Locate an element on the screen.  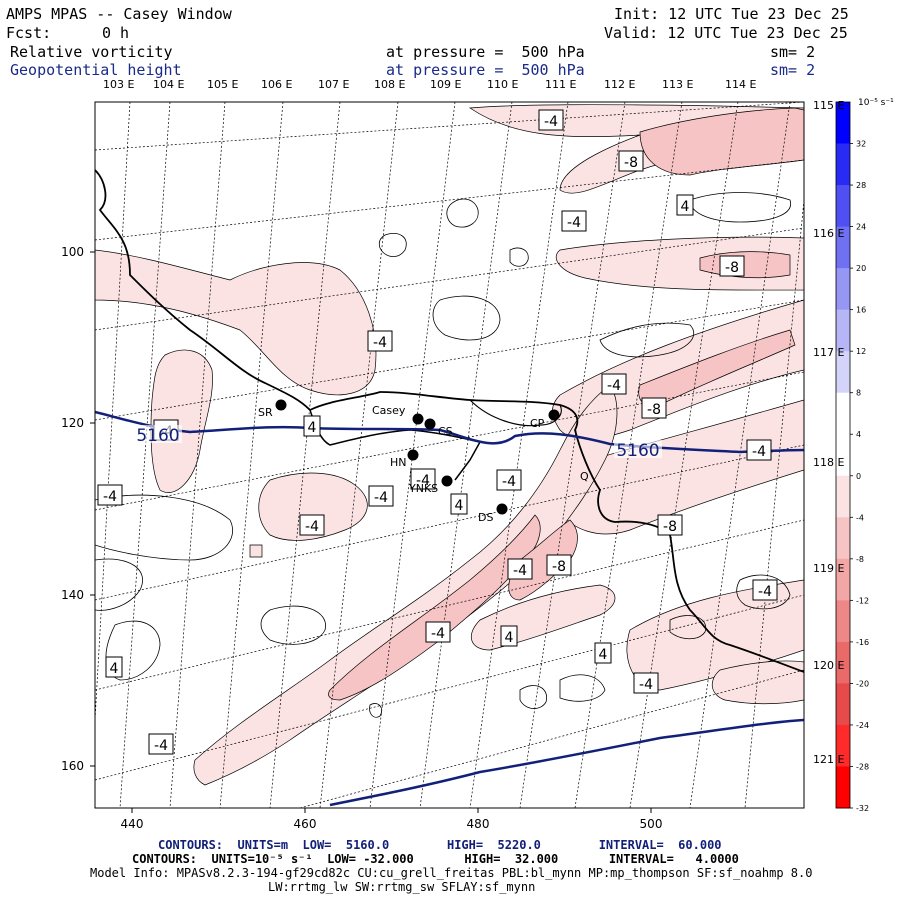
colorbar-label: 24 is located at coordinates (861, 227).